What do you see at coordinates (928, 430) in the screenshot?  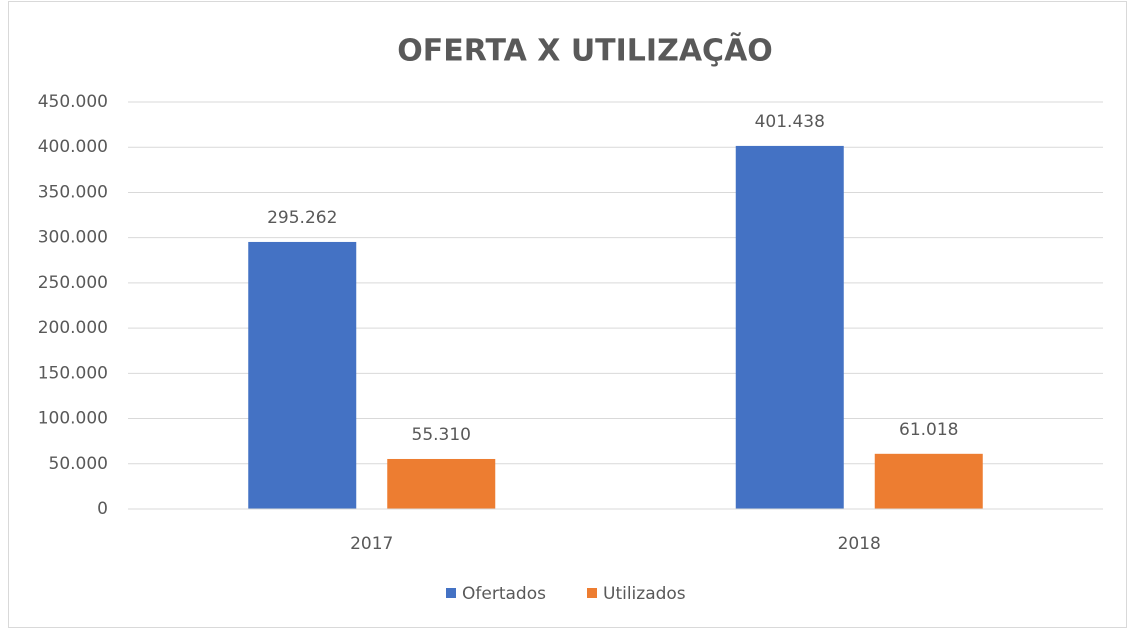 I see `data-label: 61.018` at bounding box center [928, 430].